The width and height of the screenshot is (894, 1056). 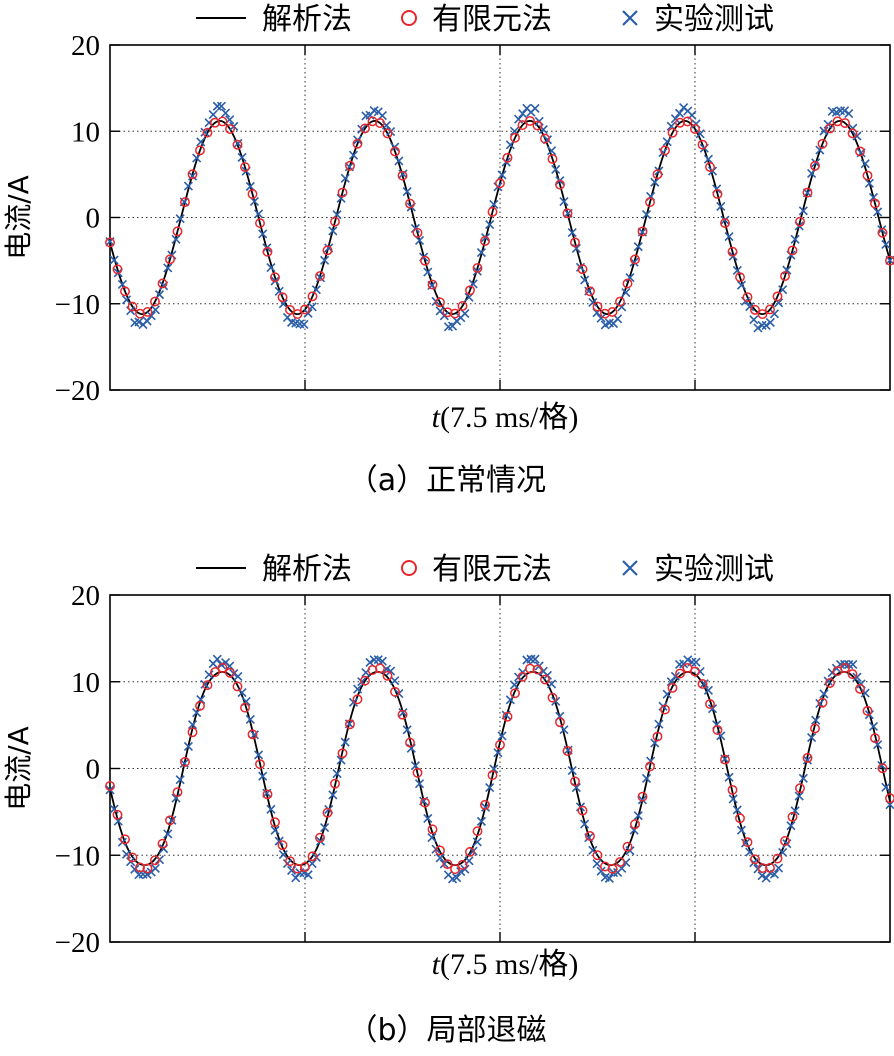 What do you see at coordinates (492, 19) in the screenshot?
I see `legend-label-fem: 有限元法` at bounding box center [492, 19].